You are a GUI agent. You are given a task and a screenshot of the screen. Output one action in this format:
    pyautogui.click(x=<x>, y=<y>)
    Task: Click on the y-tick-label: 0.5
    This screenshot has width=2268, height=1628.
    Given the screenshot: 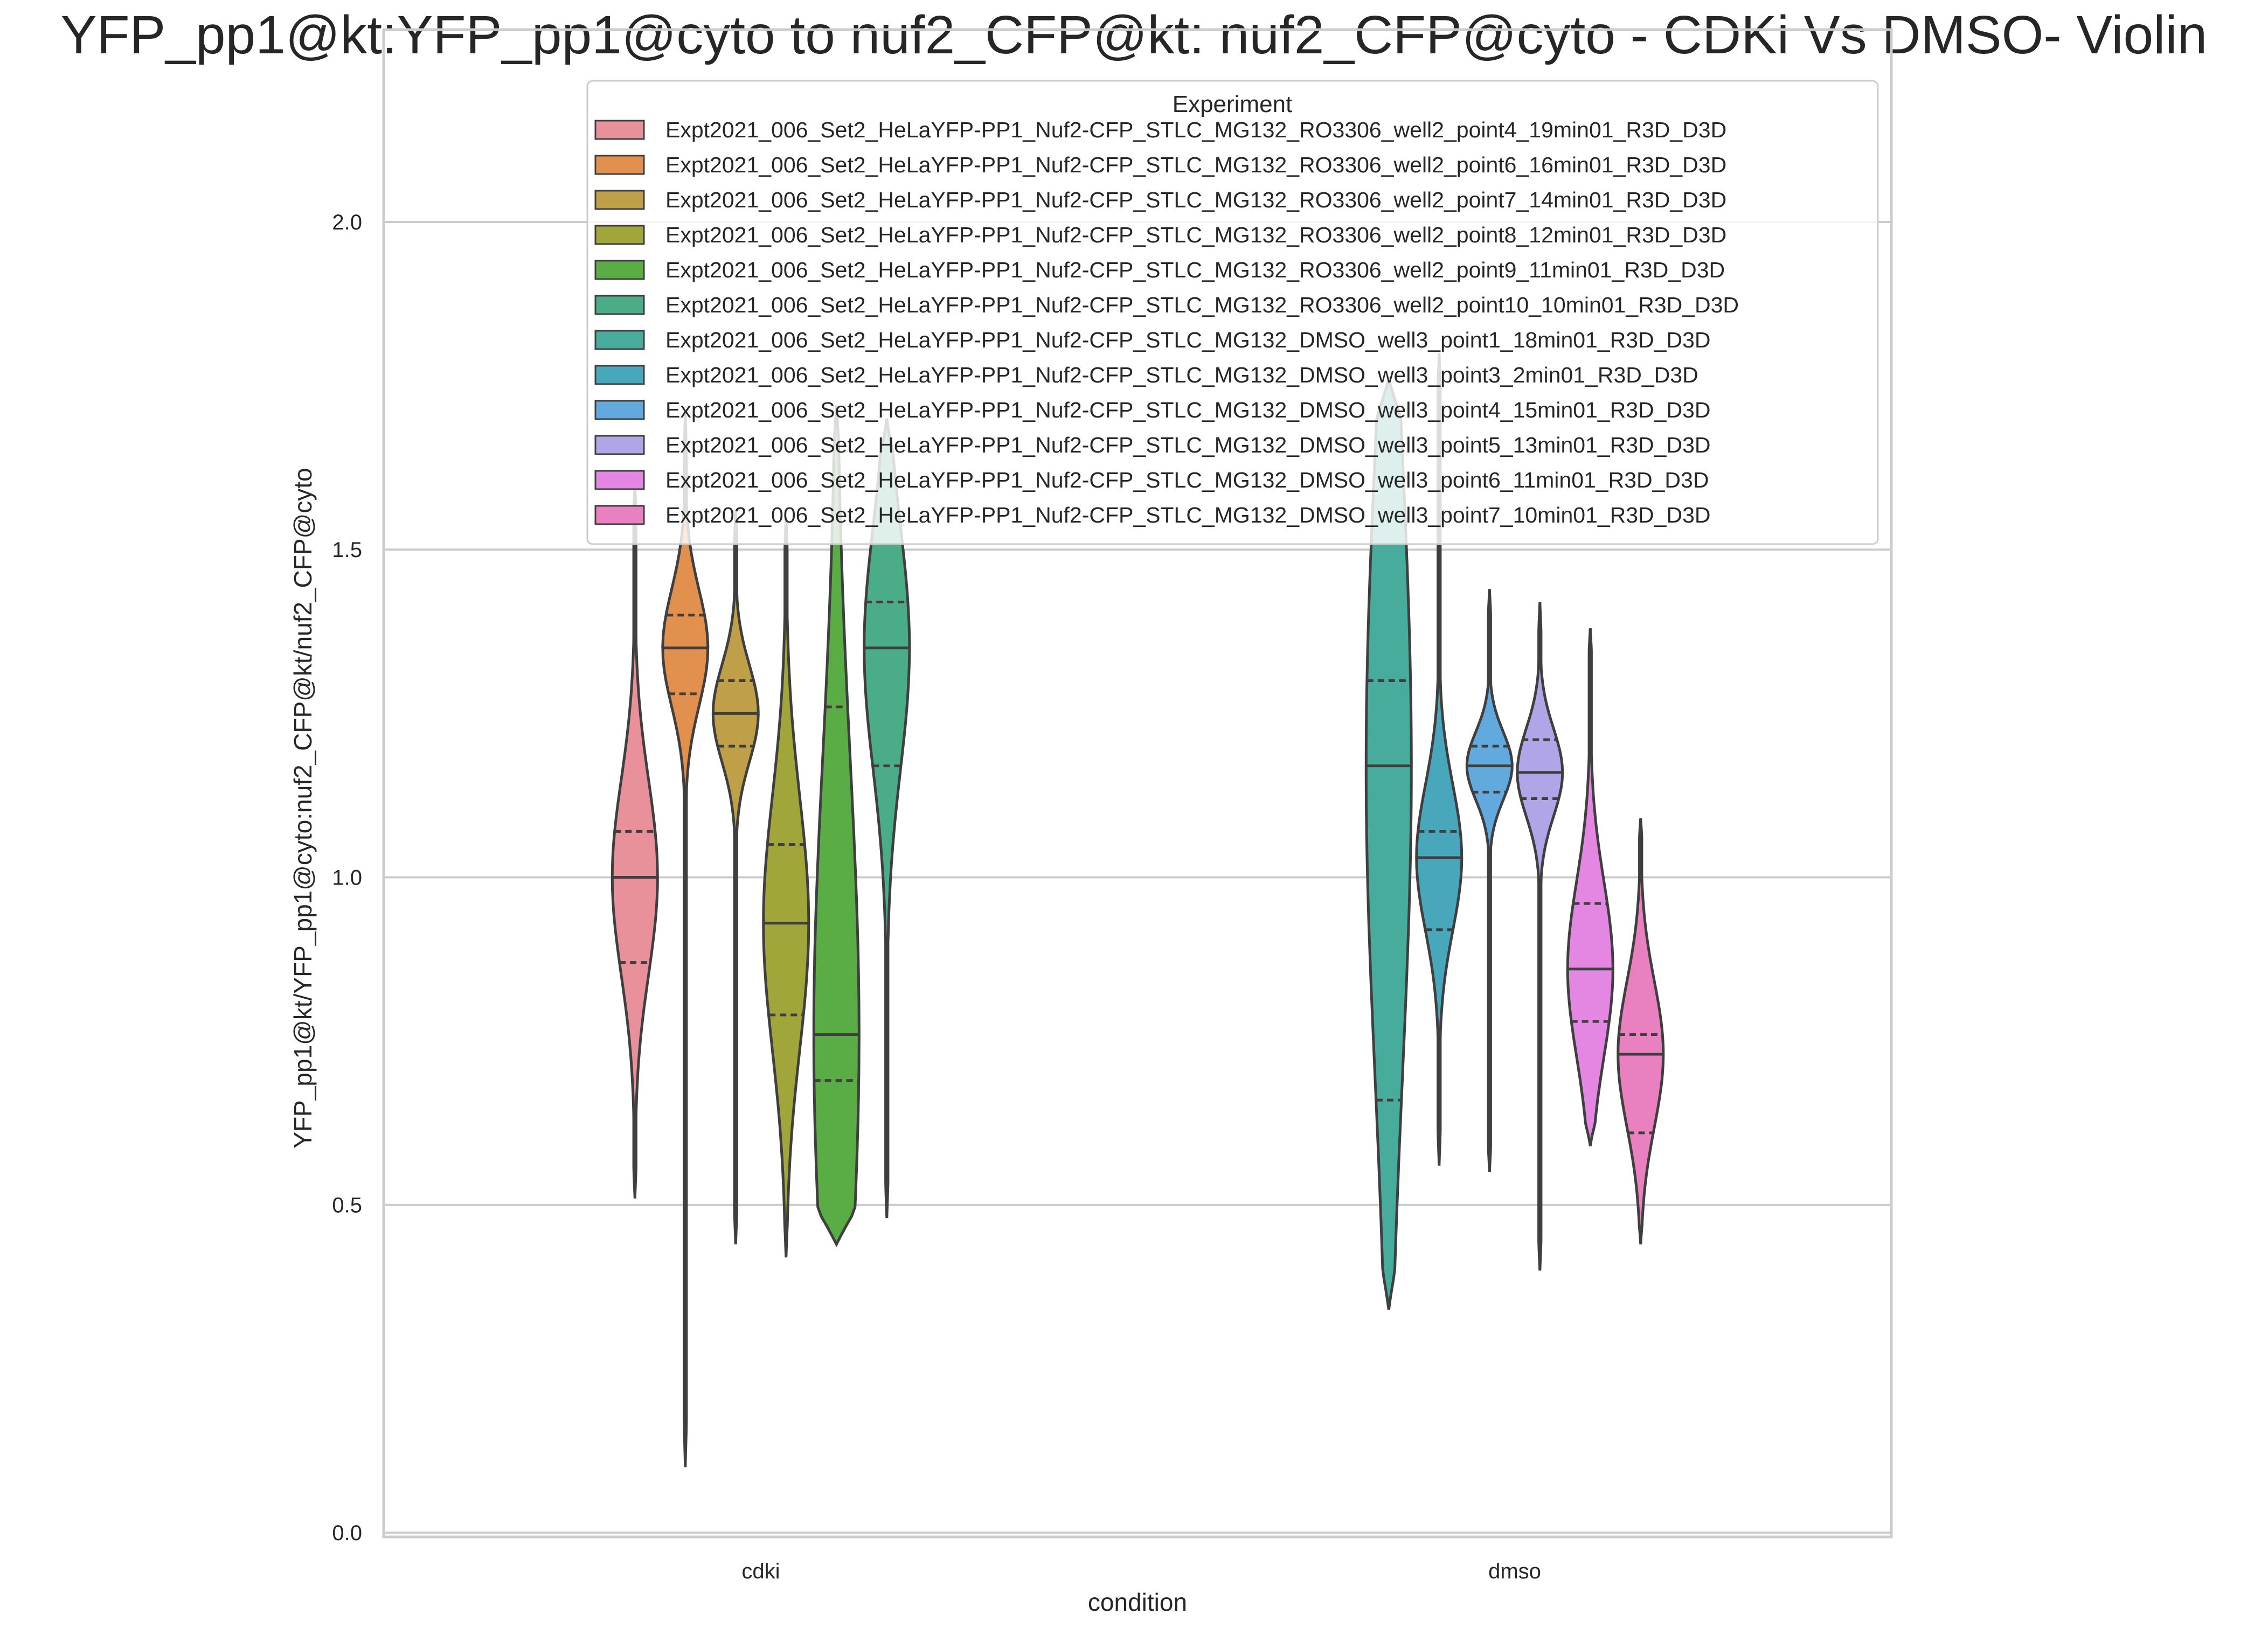 What is the action you would take?
    pyautogui.click(x=347, y=1205)
    